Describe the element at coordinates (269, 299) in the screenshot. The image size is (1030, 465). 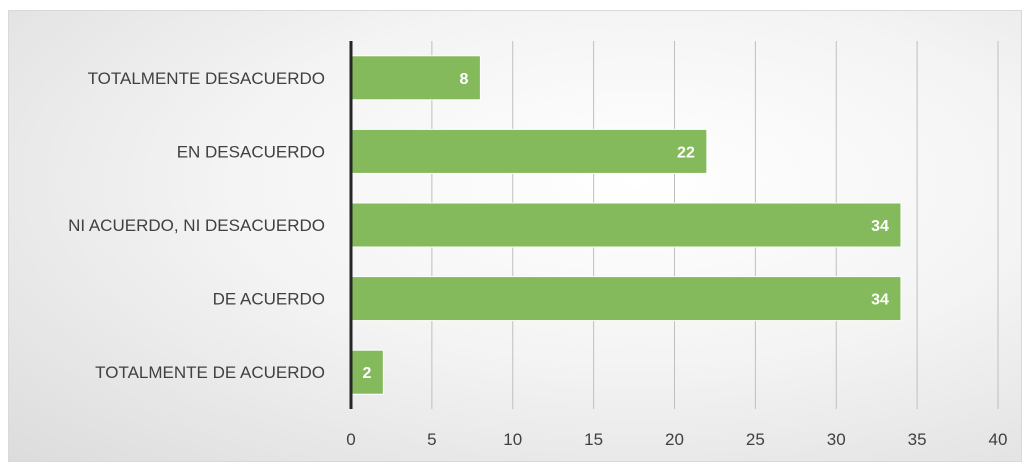
I see `category-label: DE ACUERDO` at that location.